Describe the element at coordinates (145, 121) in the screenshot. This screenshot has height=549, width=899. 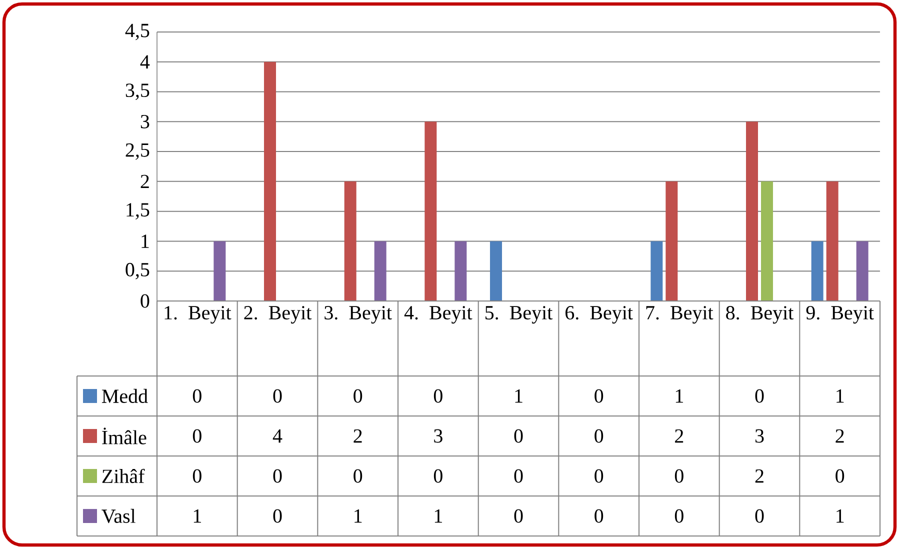
I see `y-tick-label: 3` at that location.